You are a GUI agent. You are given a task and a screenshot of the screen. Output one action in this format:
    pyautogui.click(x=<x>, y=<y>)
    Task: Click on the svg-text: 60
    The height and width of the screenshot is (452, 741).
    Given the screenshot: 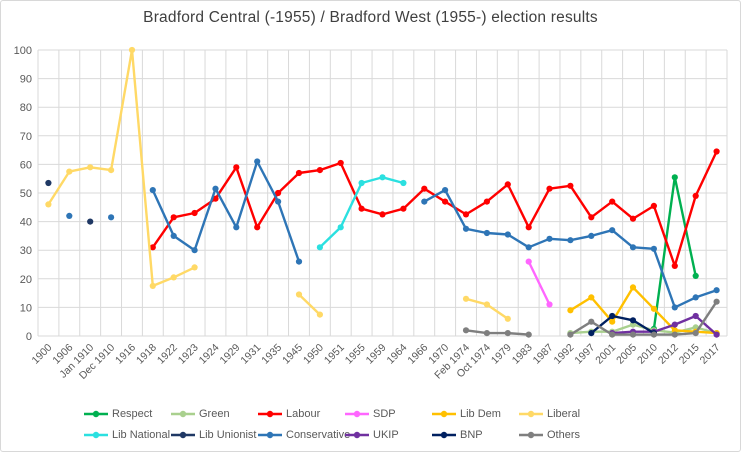 What is the action you would take?
    pyautogui.click(x=26, y=165)
    